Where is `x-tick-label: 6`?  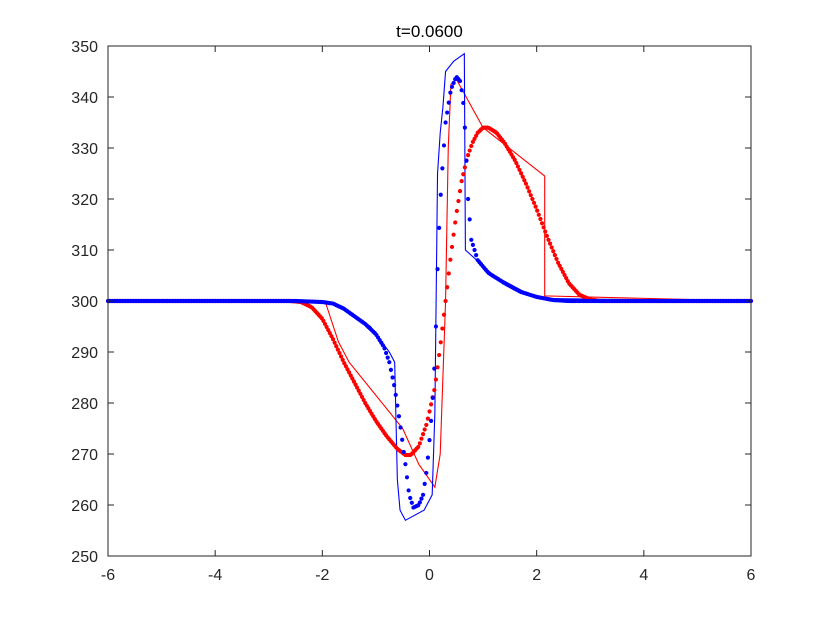
x-tick-label: 6 is located at coordinates (751, 575).